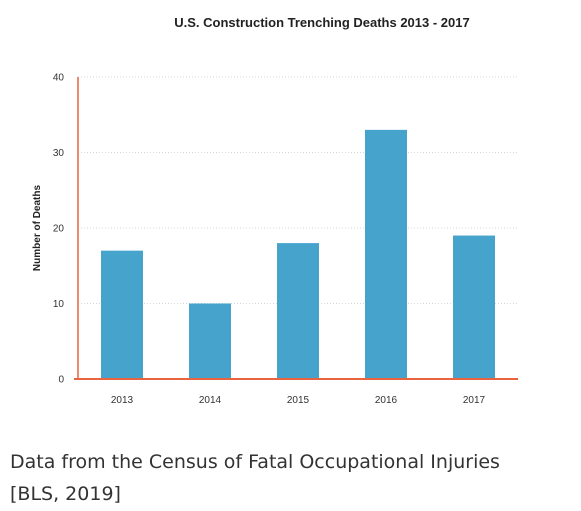 This screenshot has width=581, height=511. What do you see at coordinates (386, 400) in the screenshot?
I see `x-tick-label: 2016` at bounding box center [386, 400].